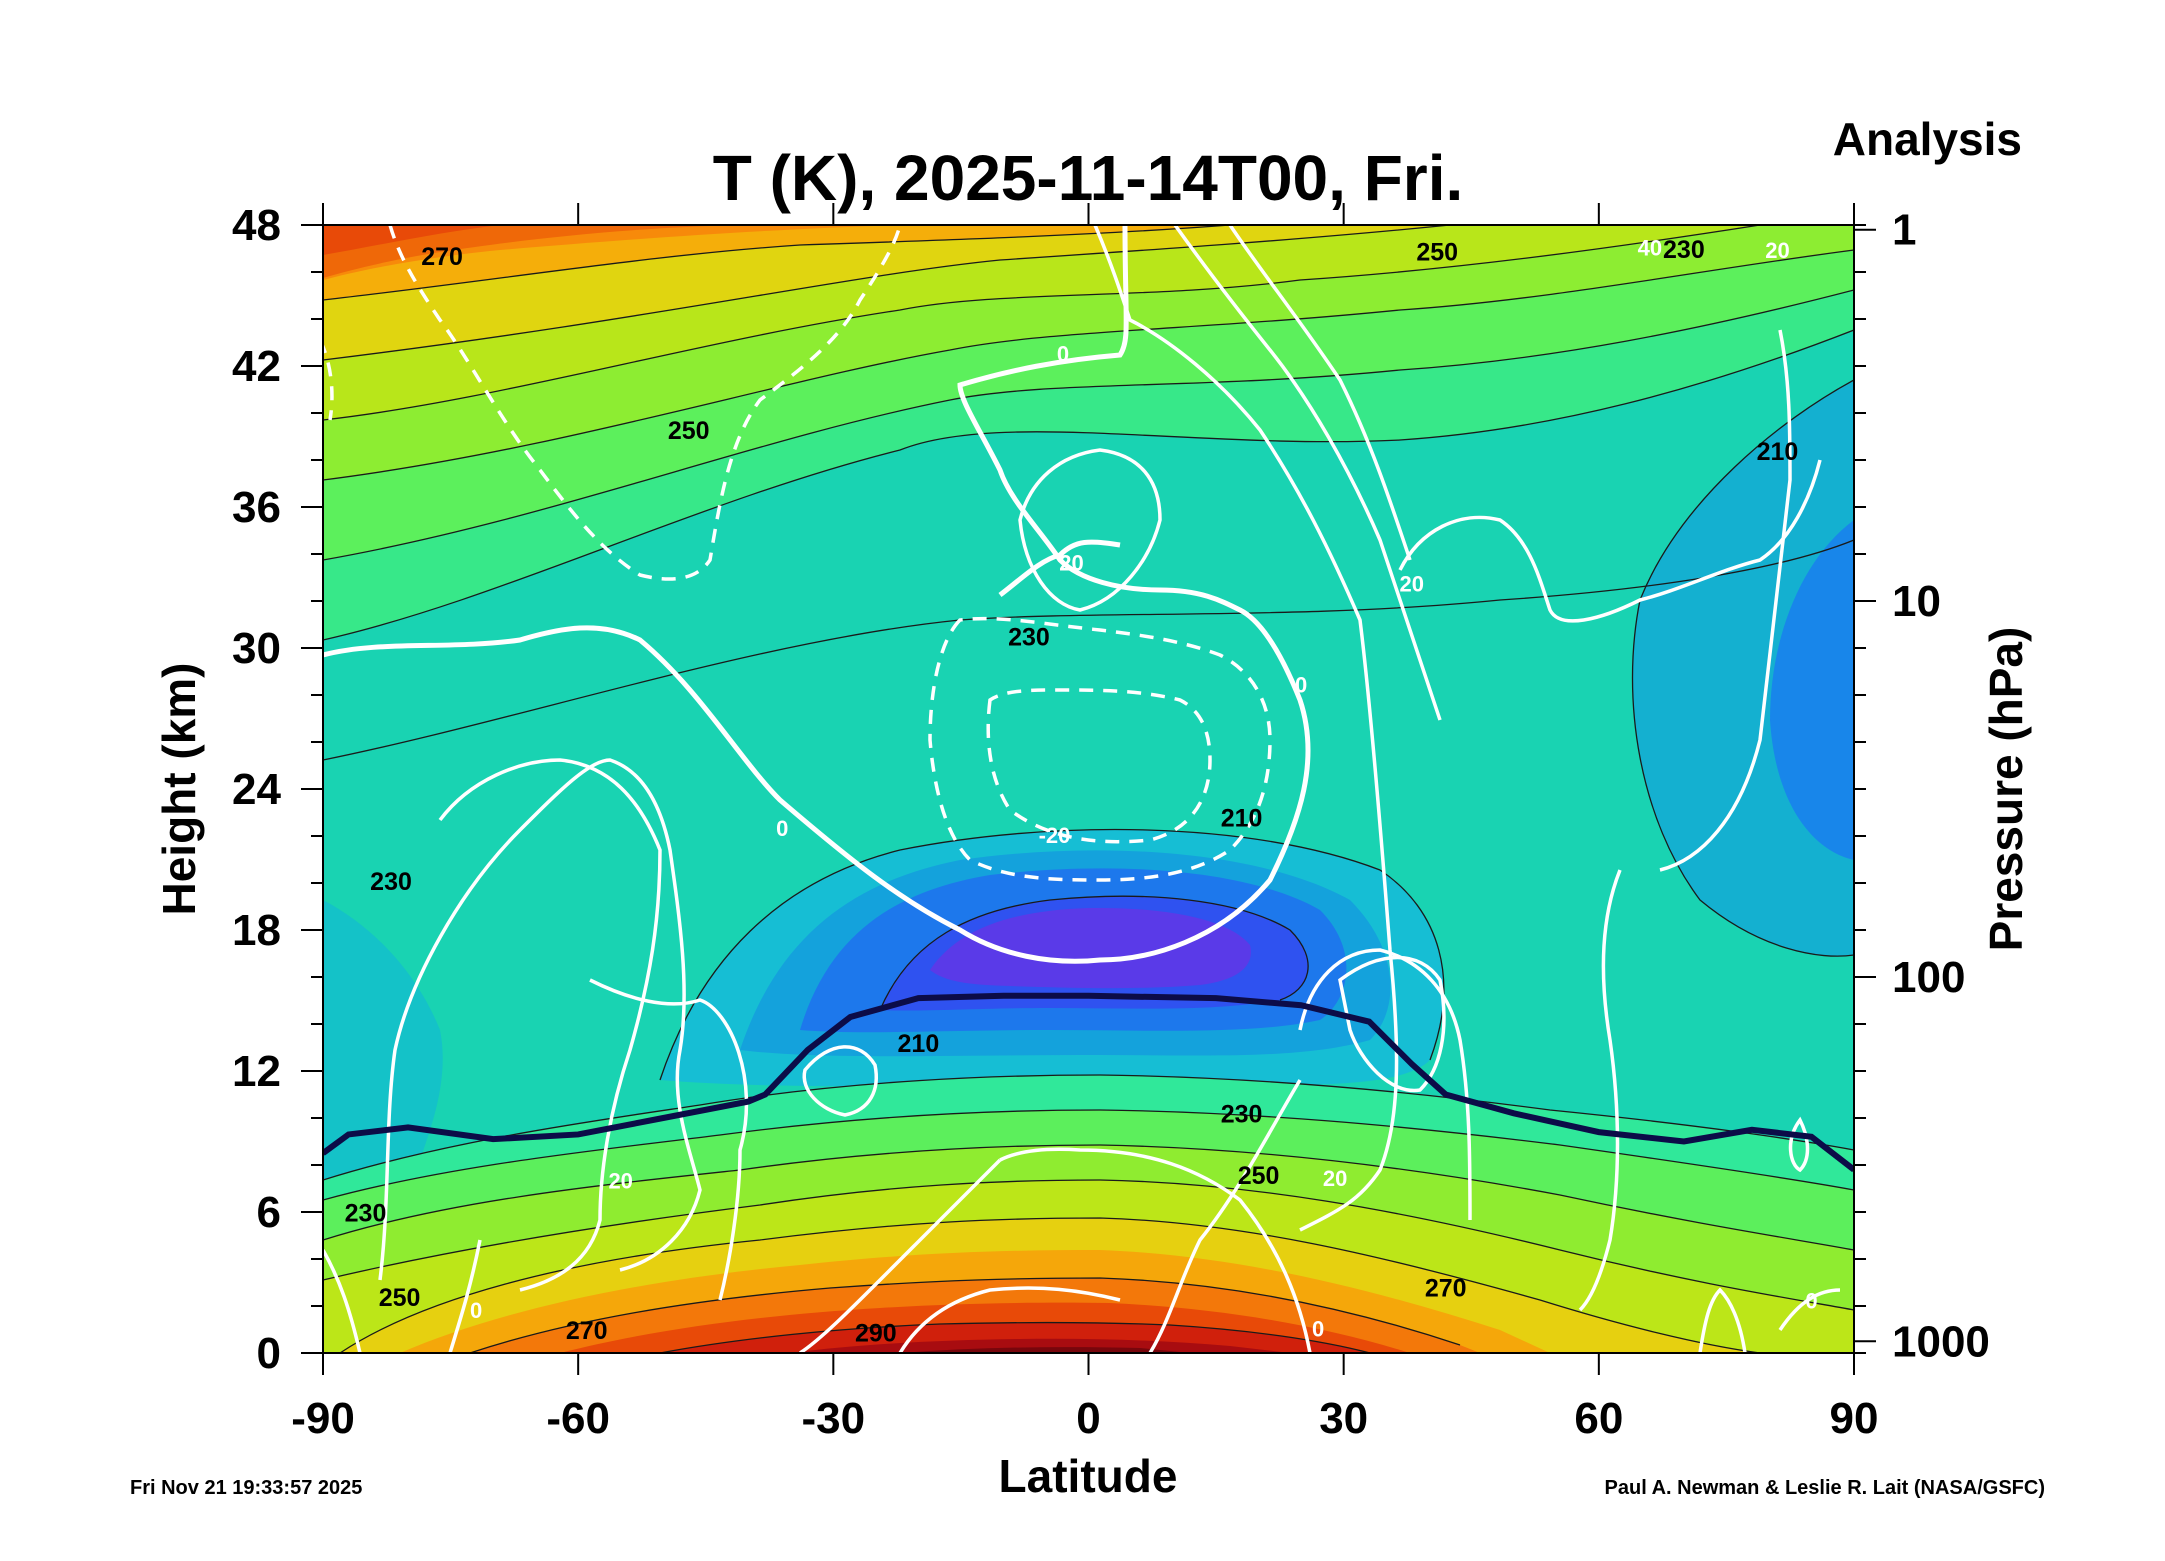  I want to click on footer-timestamp: Fri Nov 21 19:33:57 2025, so click(246, 1488).